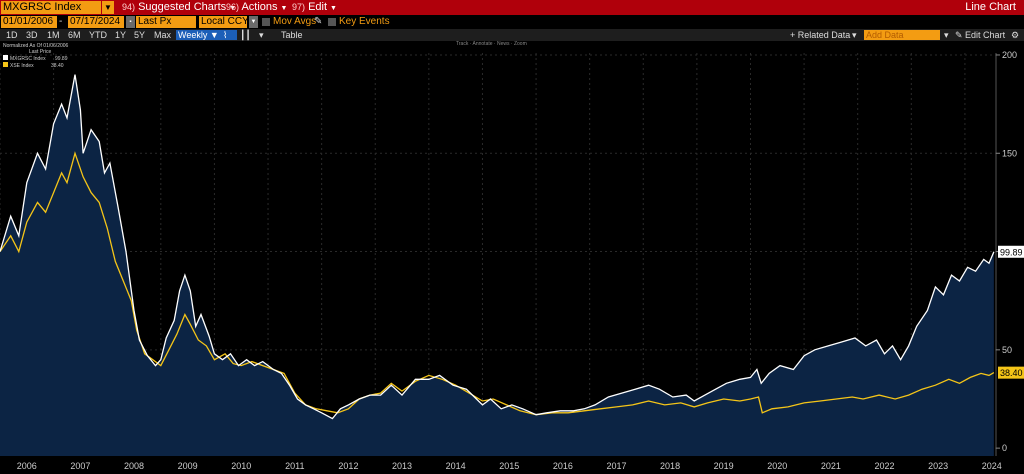 This screenshot has height=474, width=1024. Describe the element at coordinates (724, 466) in the screenshot. I see `x-tick-label: 2019` at that location.